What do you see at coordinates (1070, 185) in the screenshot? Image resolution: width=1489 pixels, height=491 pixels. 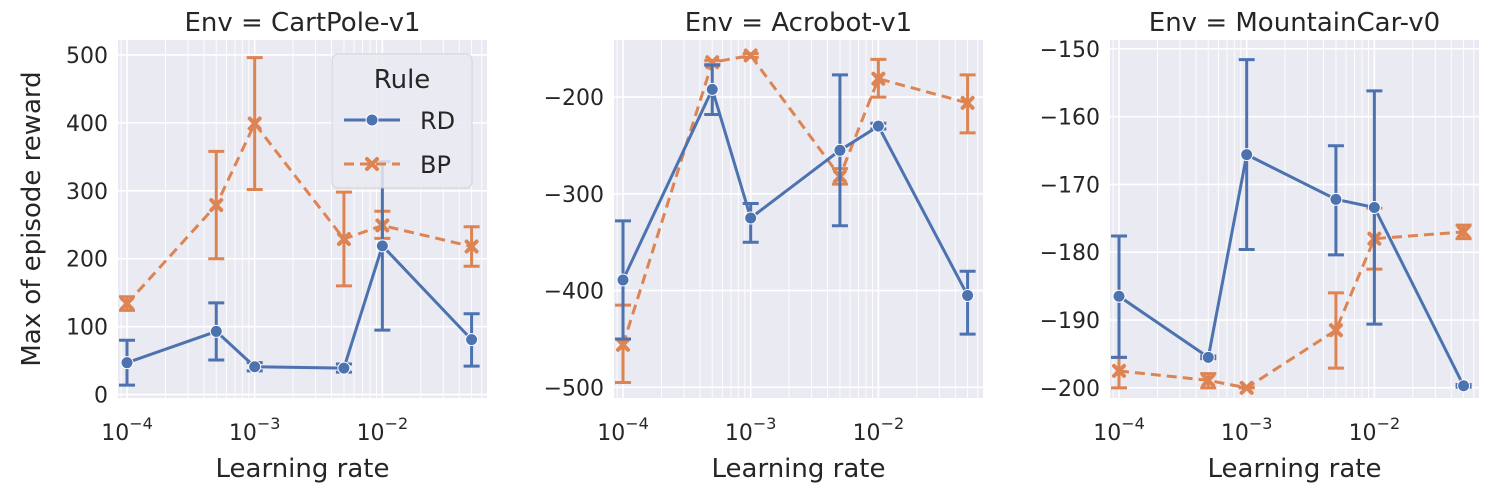 I see `y-tick-label: −170` at bounding box center [1070, 185].